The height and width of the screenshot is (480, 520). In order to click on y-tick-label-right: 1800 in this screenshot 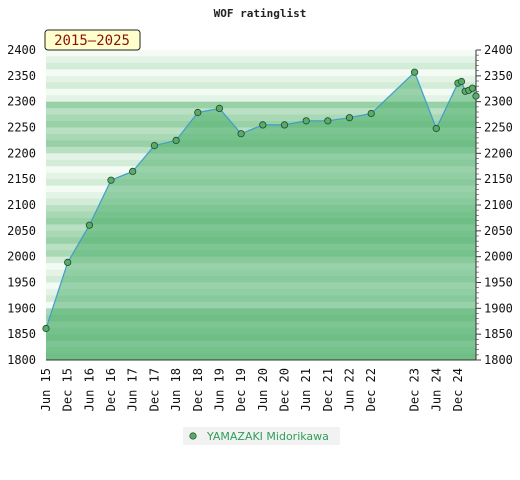, I will do `click(498, 360)`.